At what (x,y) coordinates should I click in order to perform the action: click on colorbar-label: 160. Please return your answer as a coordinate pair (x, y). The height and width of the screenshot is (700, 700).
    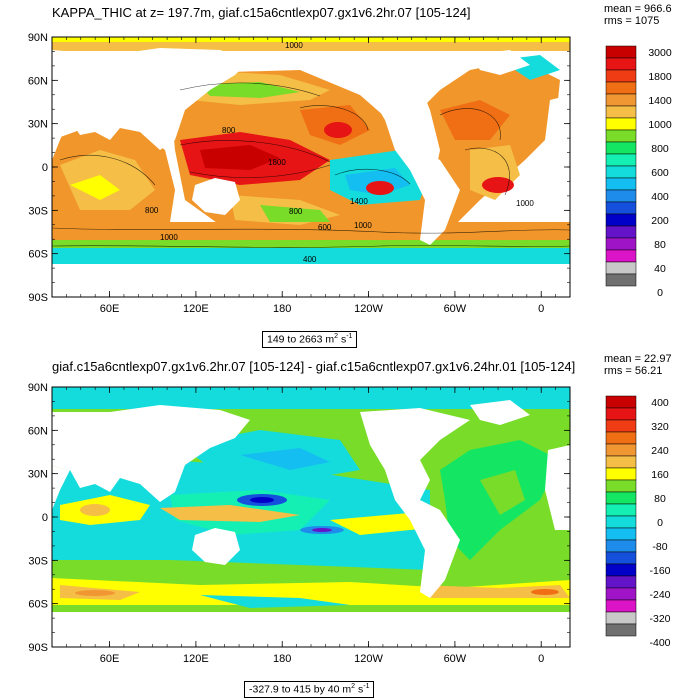
    Looking at the image, I should click on (660, 475).